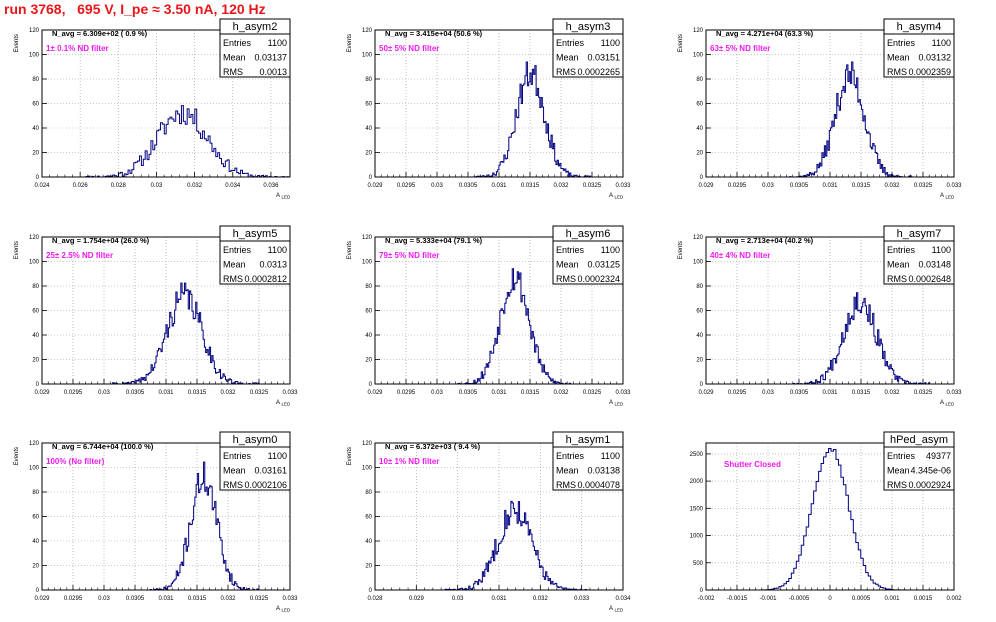 The height and width of the screenshot is (622, 996). Describe the element at coordinates (737, 599) in the screenshot. I see `x-tick-label: -0.0015` at that location.